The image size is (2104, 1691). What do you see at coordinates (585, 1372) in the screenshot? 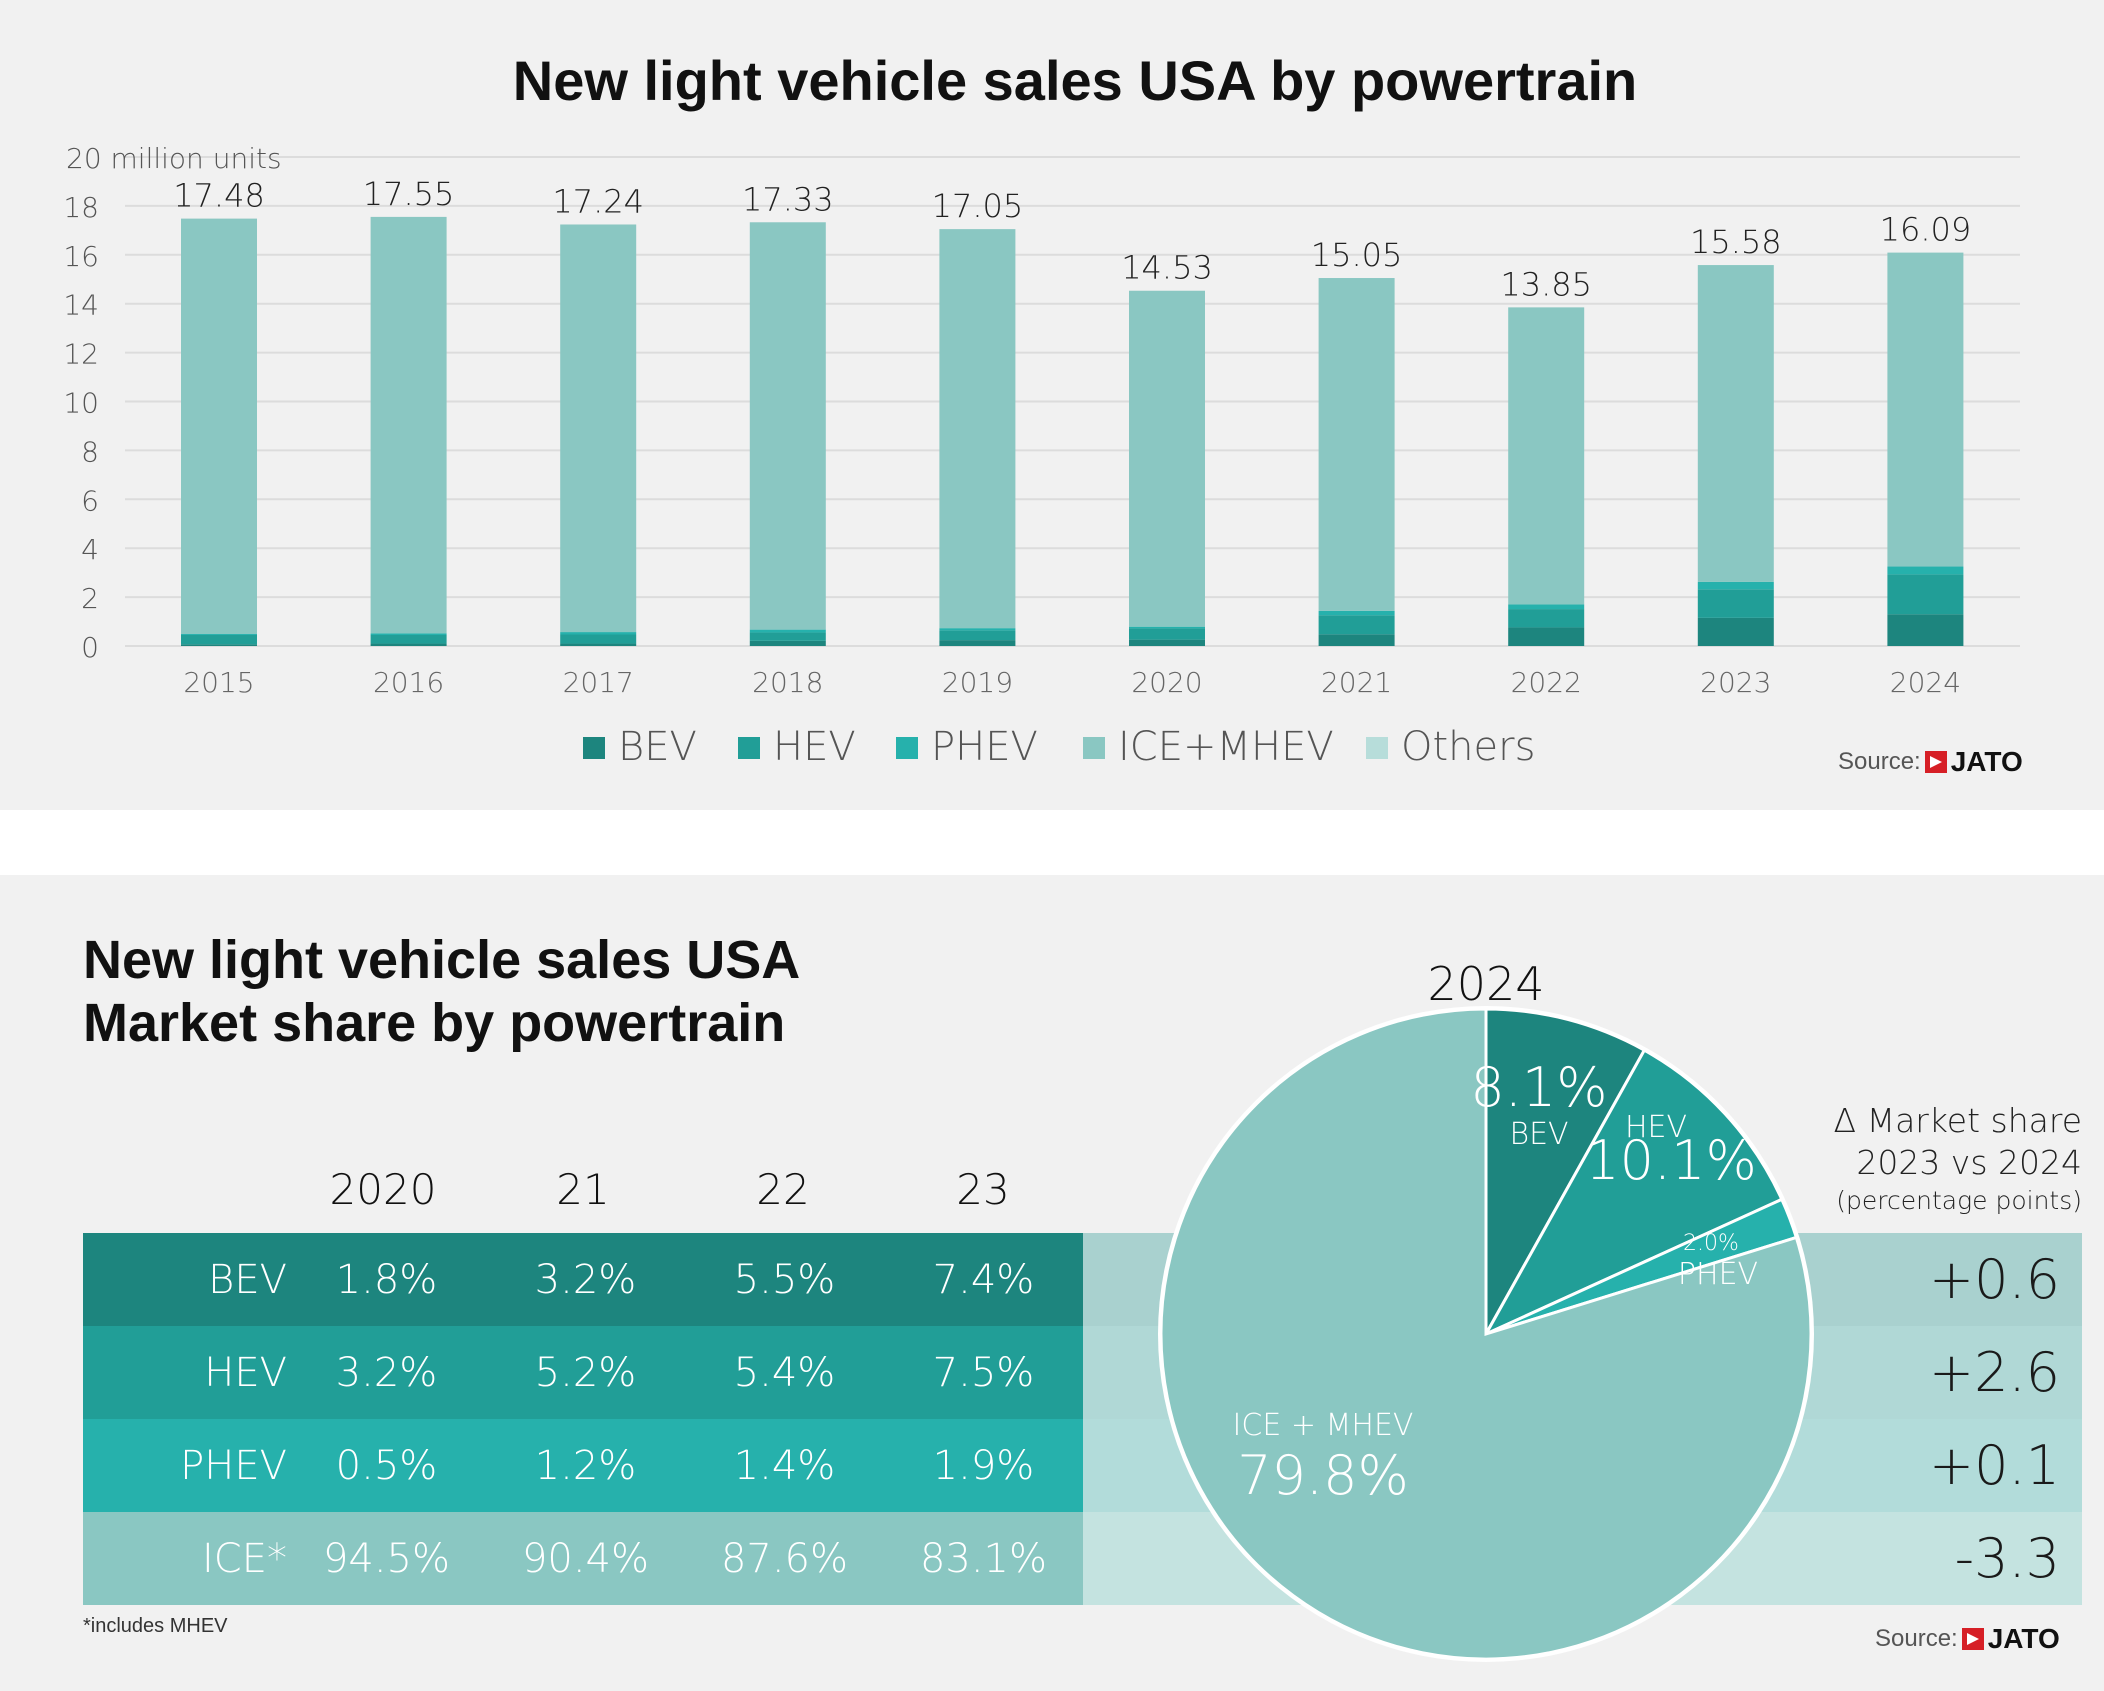
I see `cell: 5.2%` at bounding box center [585, 1372].